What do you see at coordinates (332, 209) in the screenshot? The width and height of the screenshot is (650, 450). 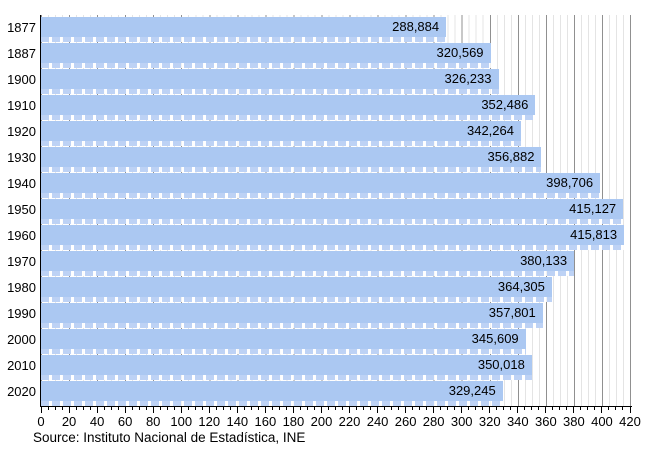 I see `bar: 415,127` at bounding box center [332, 209].